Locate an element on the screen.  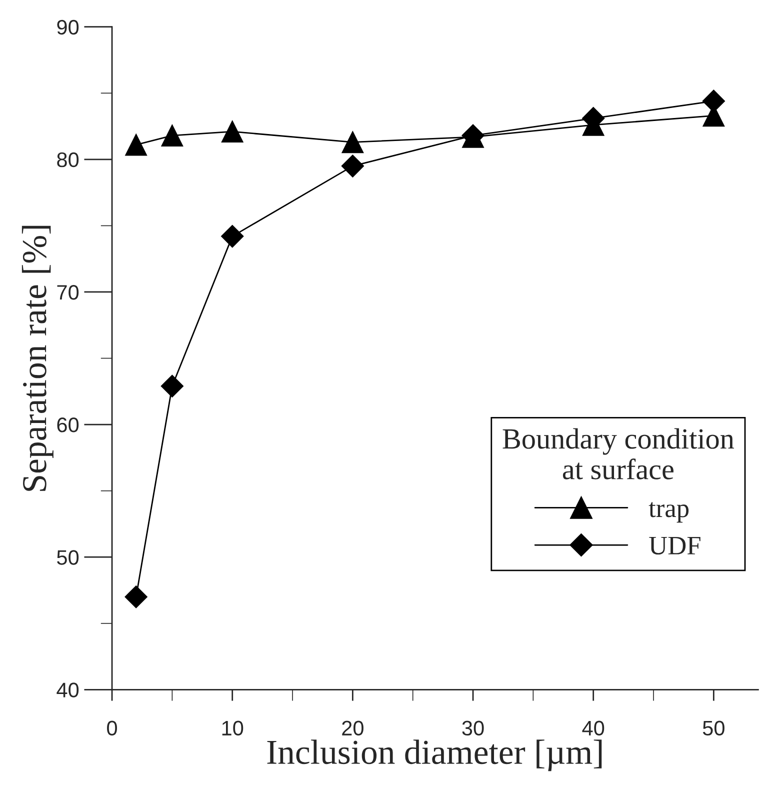
legend-label: trap is located at coordinates (668, 512).